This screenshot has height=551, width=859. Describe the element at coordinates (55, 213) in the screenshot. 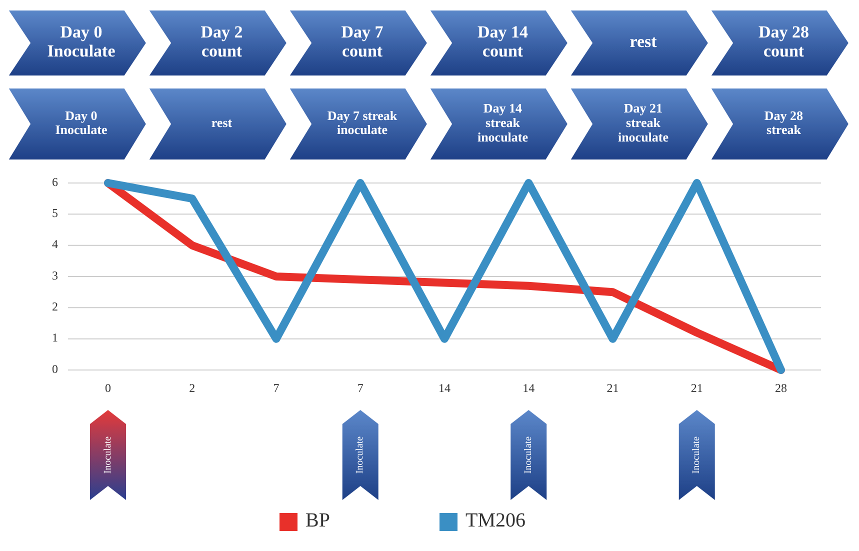

I see `y-tick-label: 5` at that location.